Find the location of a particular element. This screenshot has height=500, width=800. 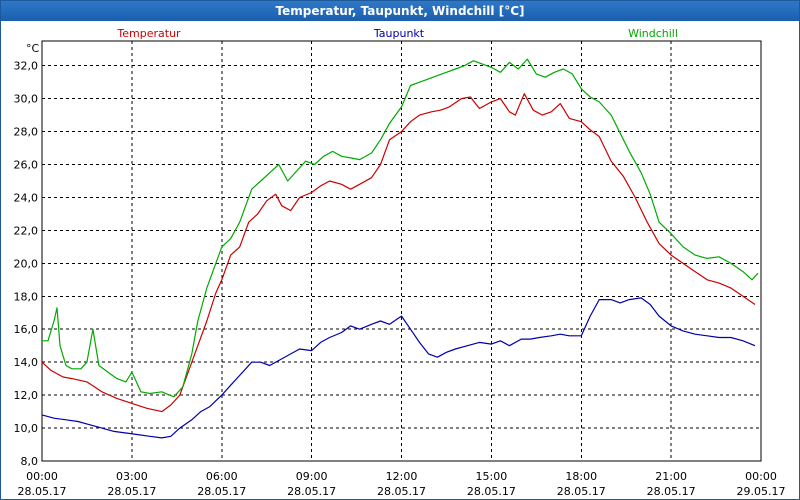

x-tick-time: 03:00 is located at coordinates (132, 476).